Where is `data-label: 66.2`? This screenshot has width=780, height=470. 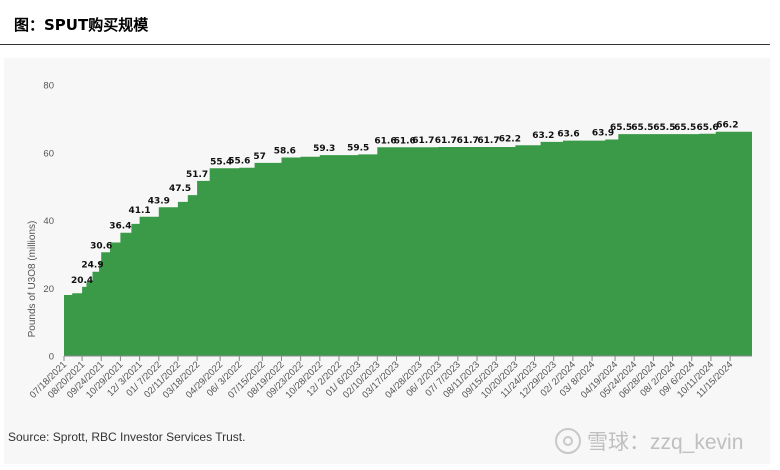
data-label: 66.2 is located at coordinates (727, 126).